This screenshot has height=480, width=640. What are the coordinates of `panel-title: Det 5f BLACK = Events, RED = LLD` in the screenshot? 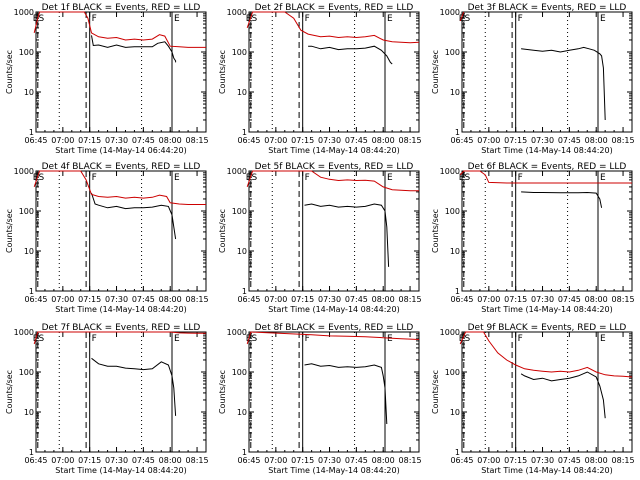 It's located at (334, 167).